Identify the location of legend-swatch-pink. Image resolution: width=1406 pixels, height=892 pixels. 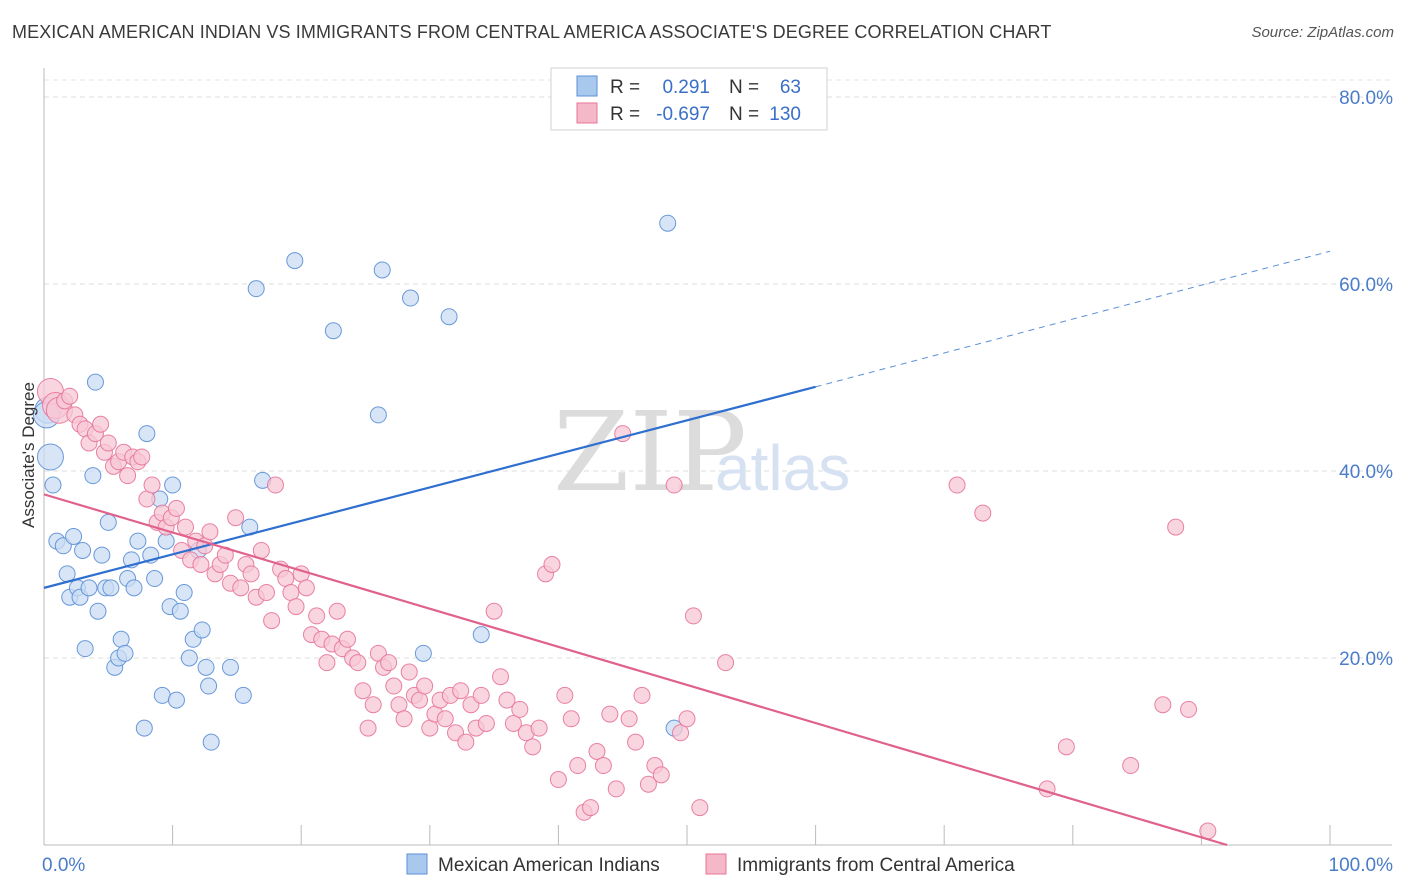
(587, 113).